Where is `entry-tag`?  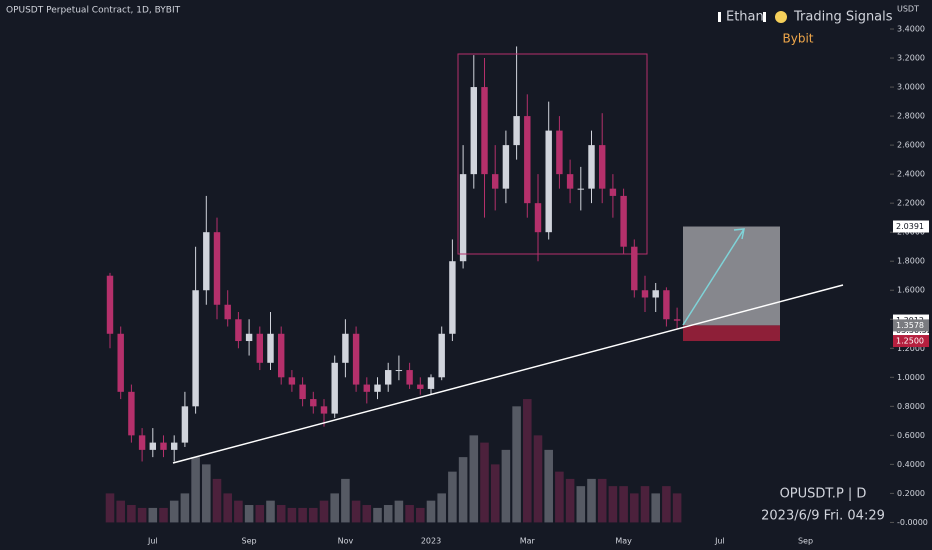
entry-tag is located at coordinates (911, 325).